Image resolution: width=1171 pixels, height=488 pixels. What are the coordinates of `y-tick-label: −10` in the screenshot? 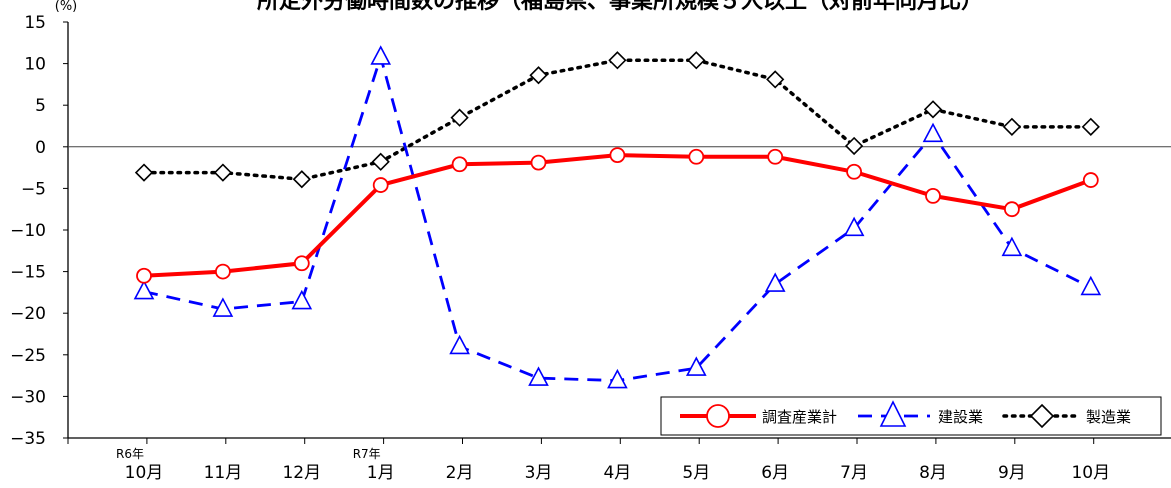 It's located at (28, 231).